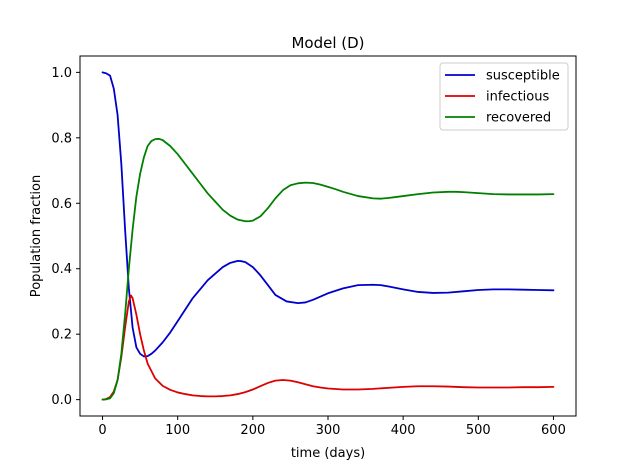 The height and width of the screenshot is (468, 640). What do you see at coordinates (518, 118) in the screenshot?
I see `legend-label-recovered: recovered` at bounding box center [518, 118].